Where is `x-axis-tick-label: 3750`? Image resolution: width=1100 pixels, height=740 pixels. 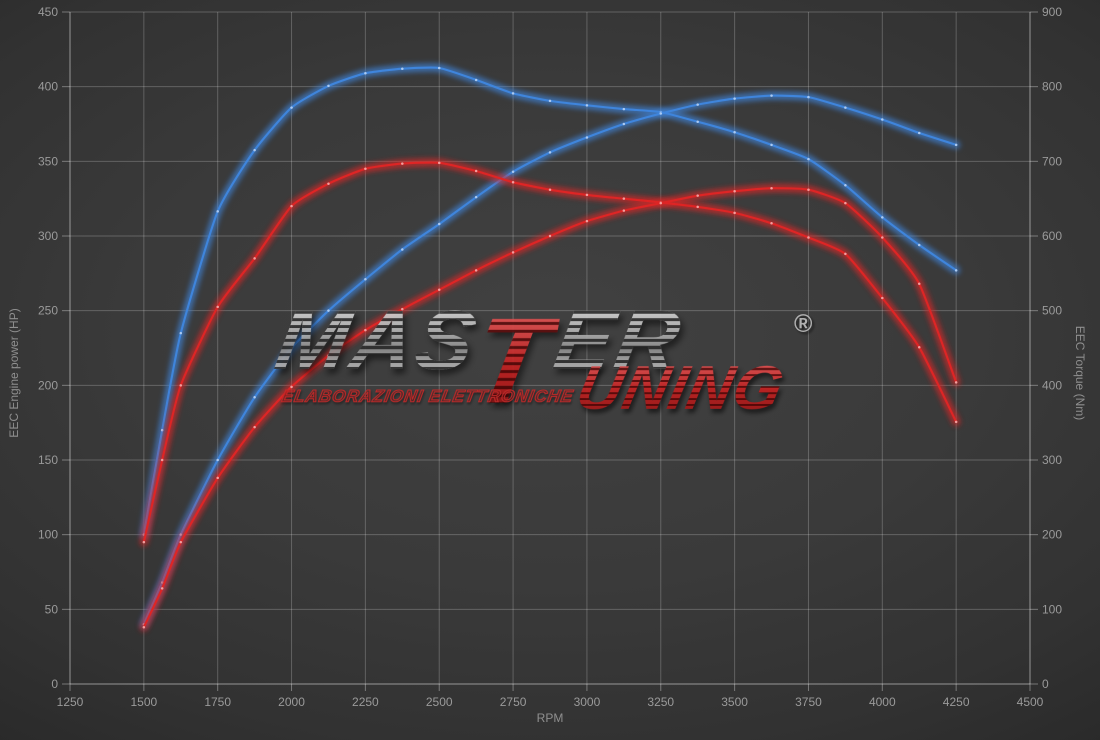
x-axis-tick-label: 3750 is located at coordinates (808, 702).